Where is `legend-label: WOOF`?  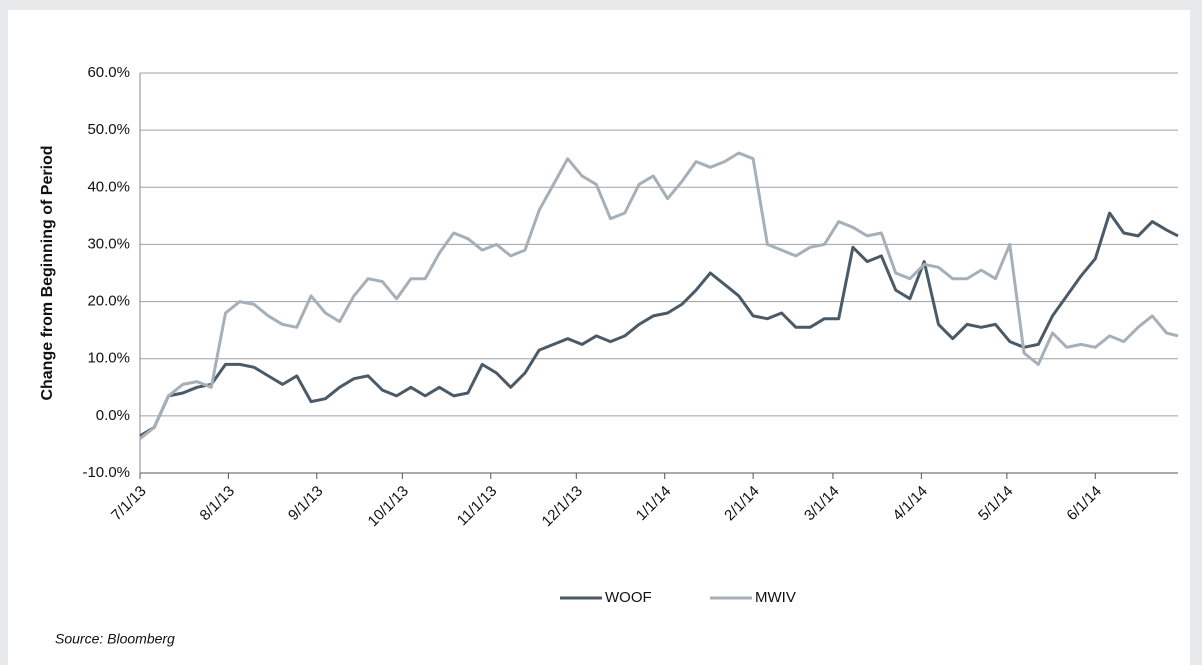 legend-label: WOOF is located at coordinates (628, 597).